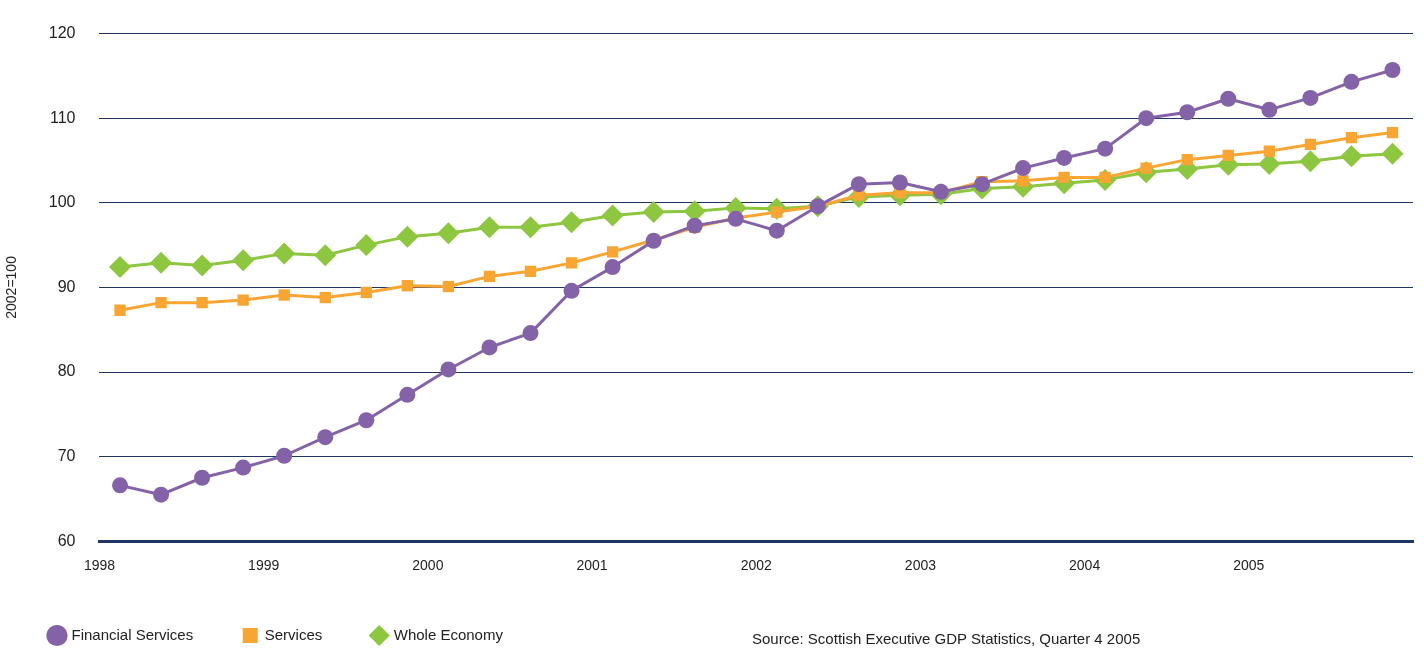 The height and width of the screenshot is (653, 1424). What do you see at coordinates (62, 33) in the screenshot?
I see `y-tick-label: 120` at bounding box center [62, 33].